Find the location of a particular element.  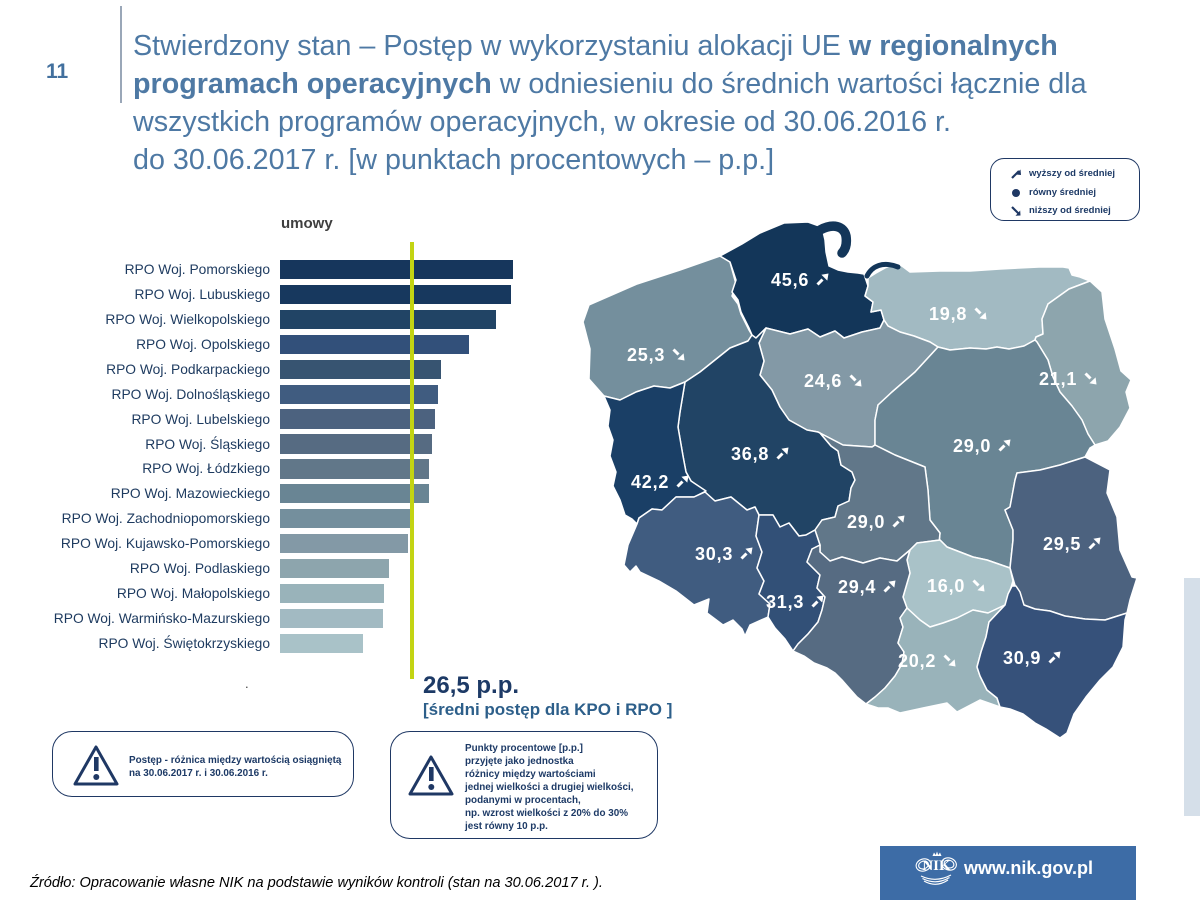

svg-text: NIK is located at coordinates (936, 866).